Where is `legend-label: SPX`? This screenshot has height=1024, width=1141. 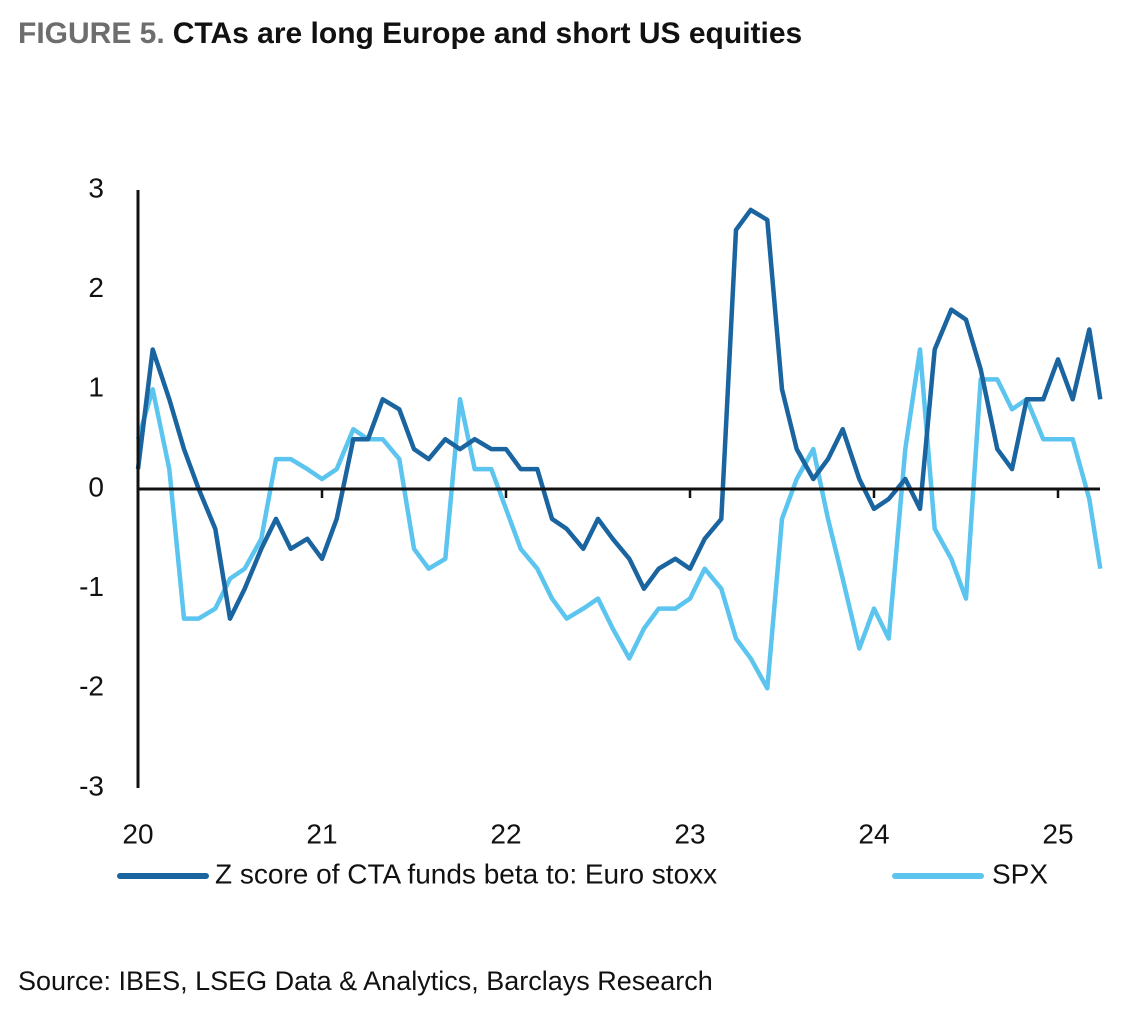
legend-label: SPX is located at coordinates (1020, 873).